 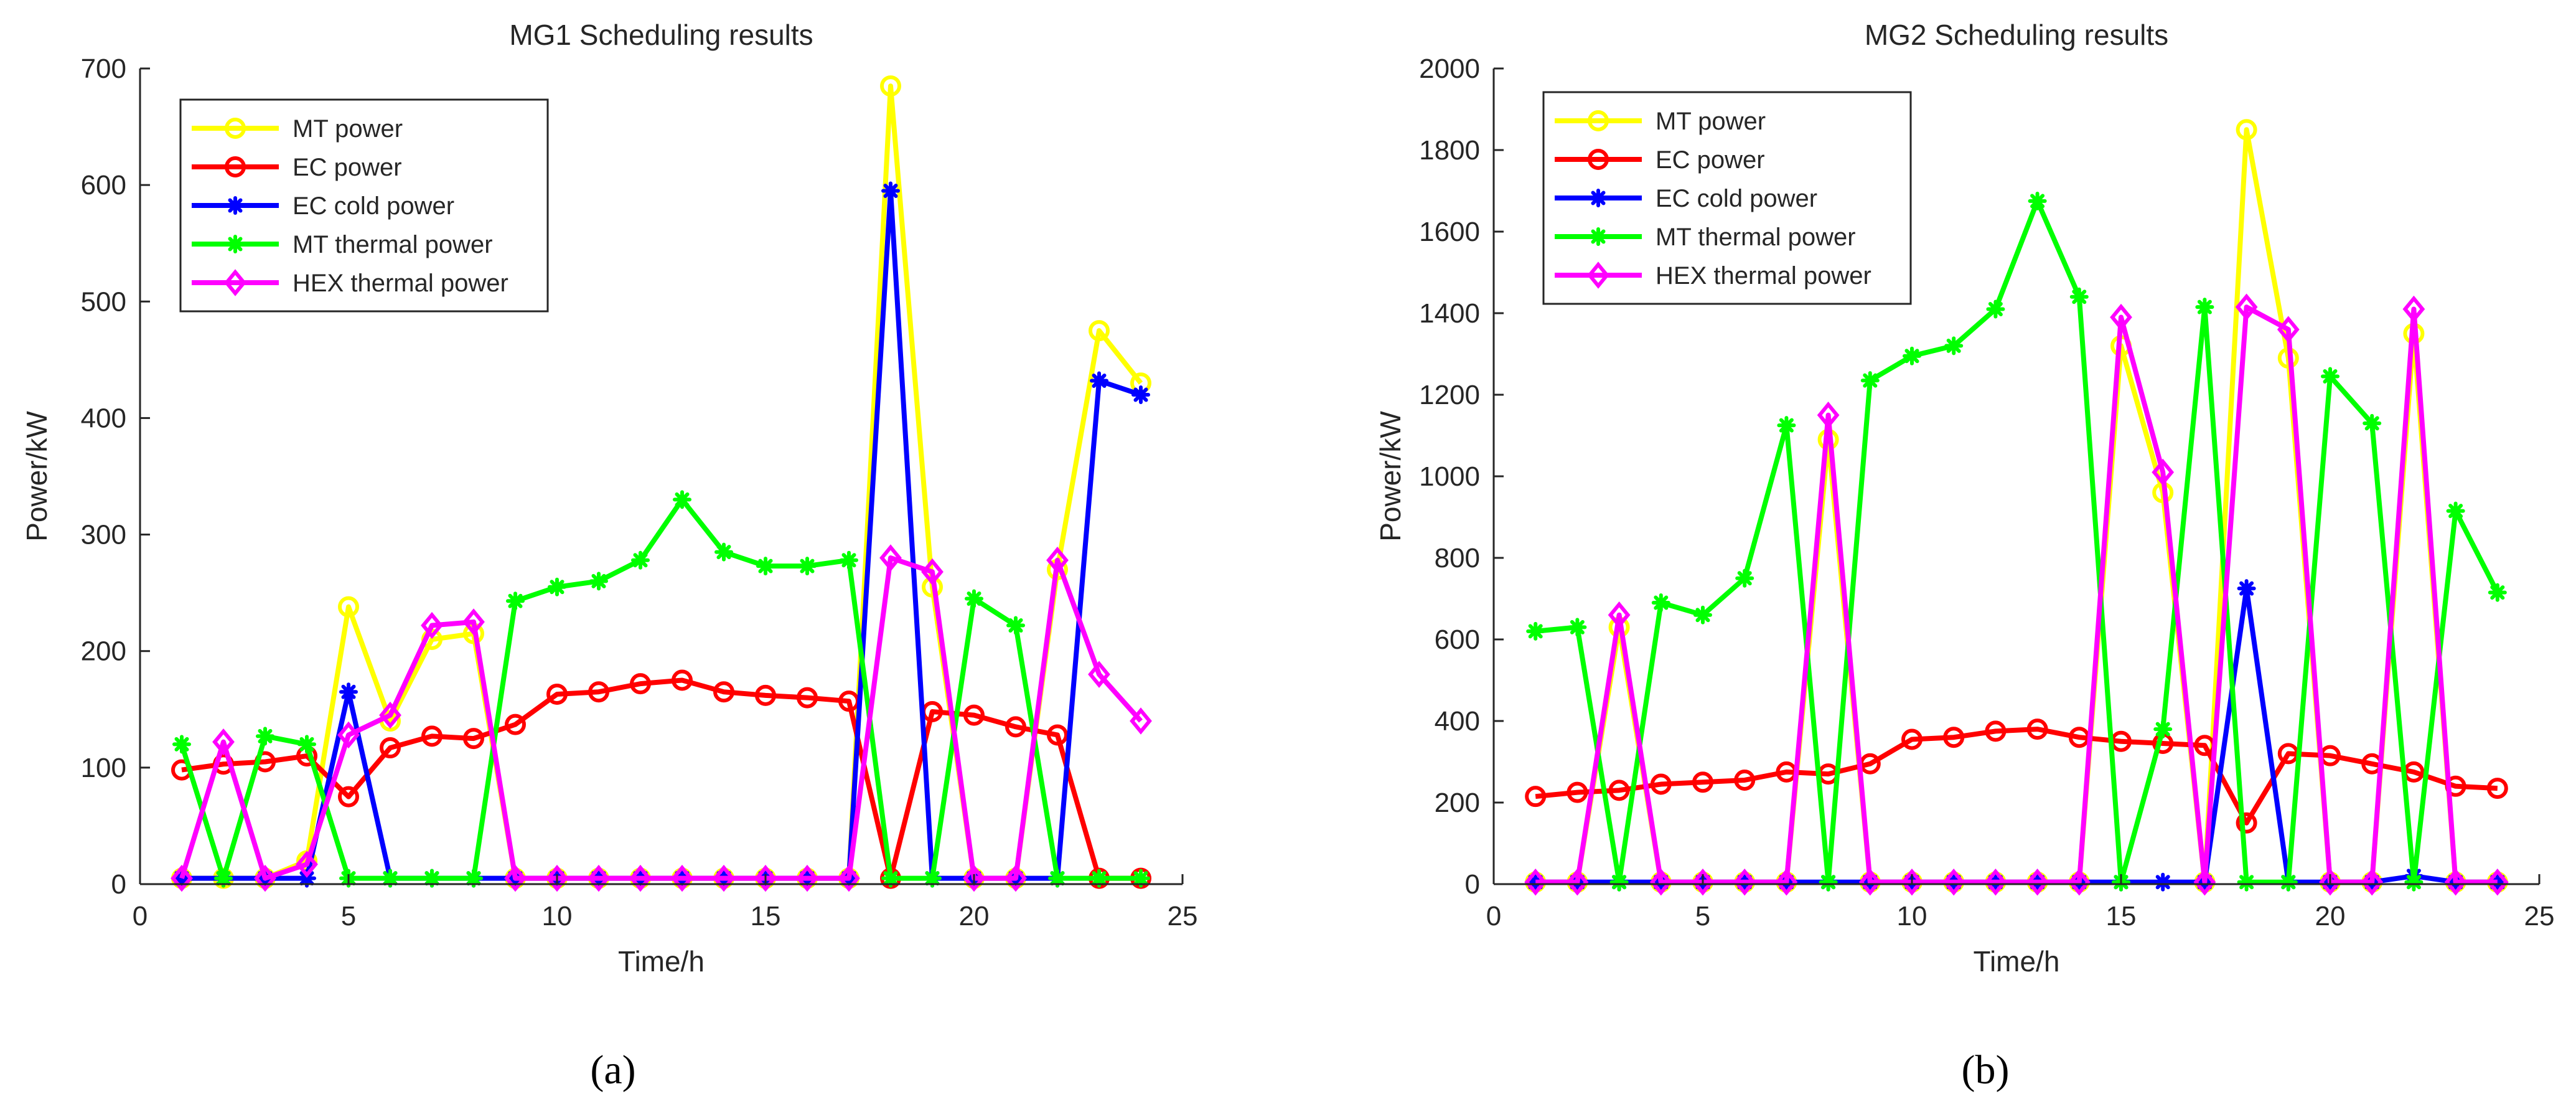 I want to click on series-line-ec-cold-power, so click(x=2016, y=735).